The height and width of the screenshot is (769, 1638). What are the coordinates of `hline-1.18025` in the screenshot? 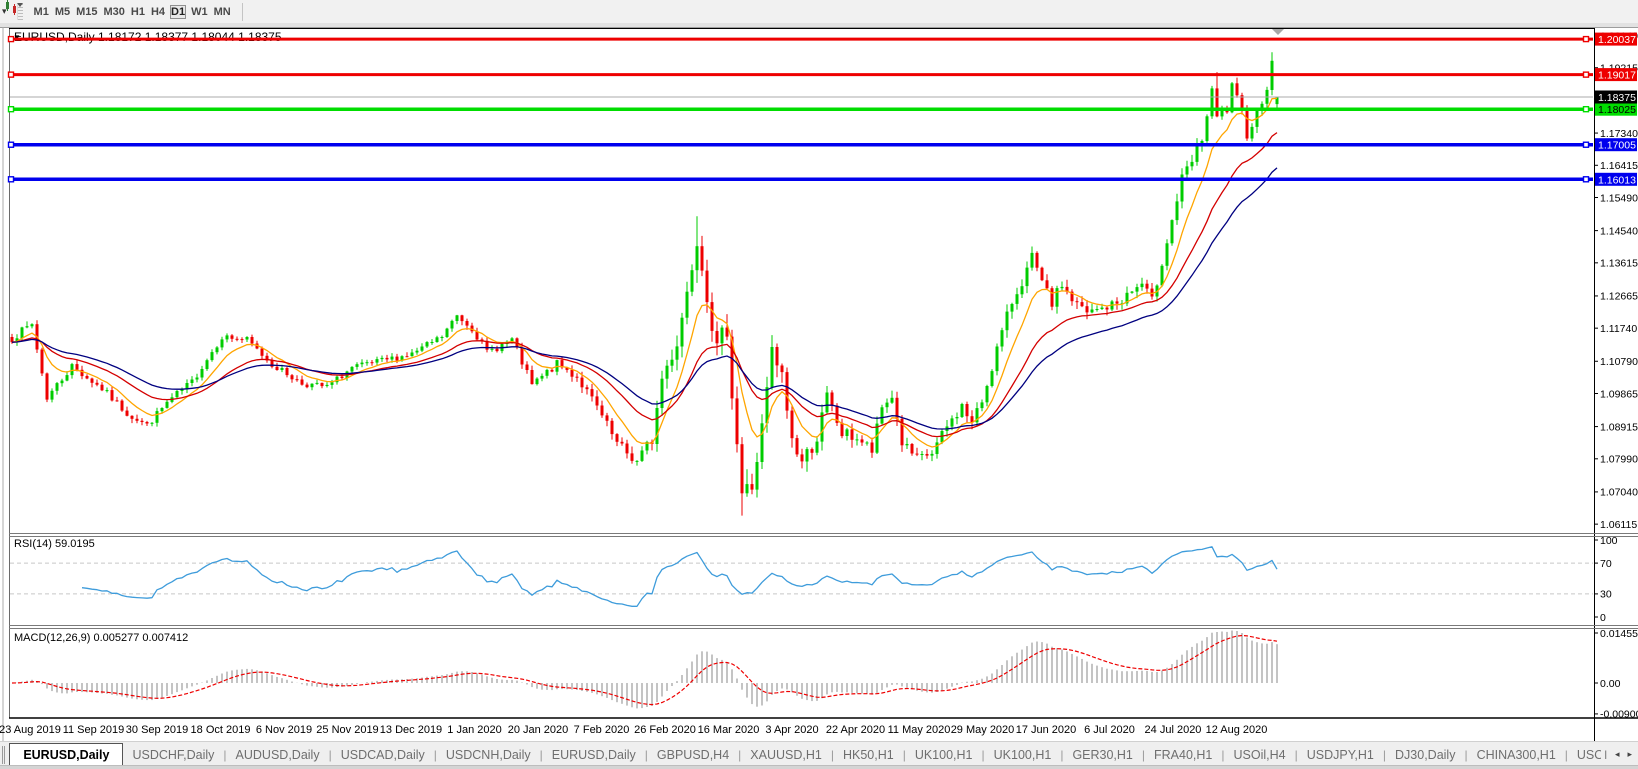 It's located at (800, 109).